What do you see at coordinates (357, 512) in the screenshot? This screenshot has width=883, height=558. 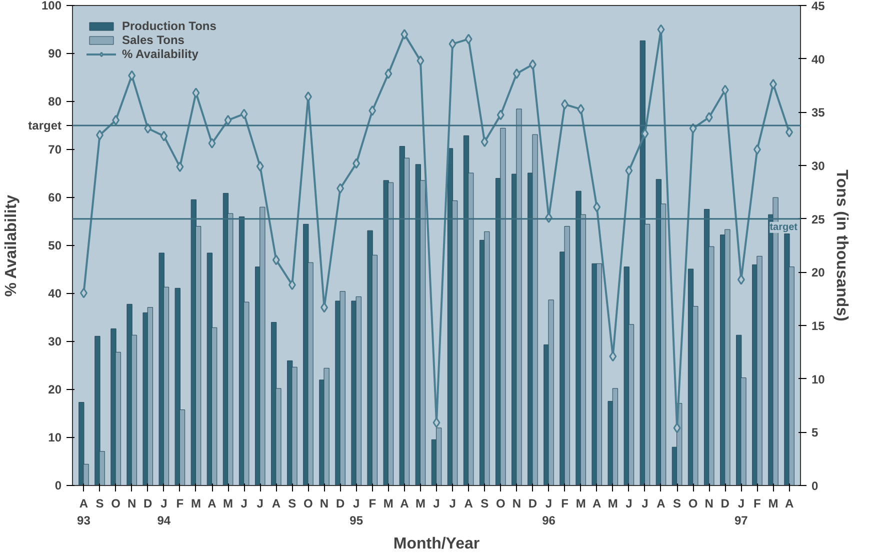 I see `x-tick-label: J 95` at bounding box center [357, 512].